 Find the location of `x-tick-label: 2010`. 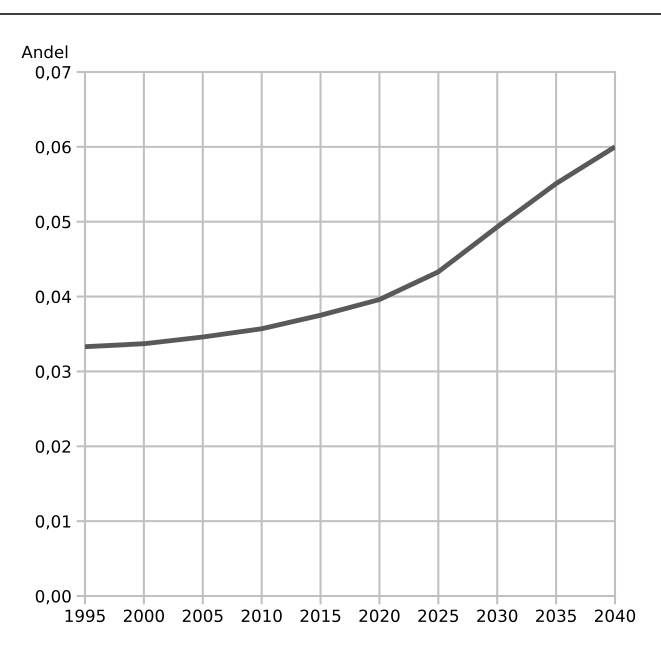

x-tick-label: 2010 is located at coordinates (262, 615).